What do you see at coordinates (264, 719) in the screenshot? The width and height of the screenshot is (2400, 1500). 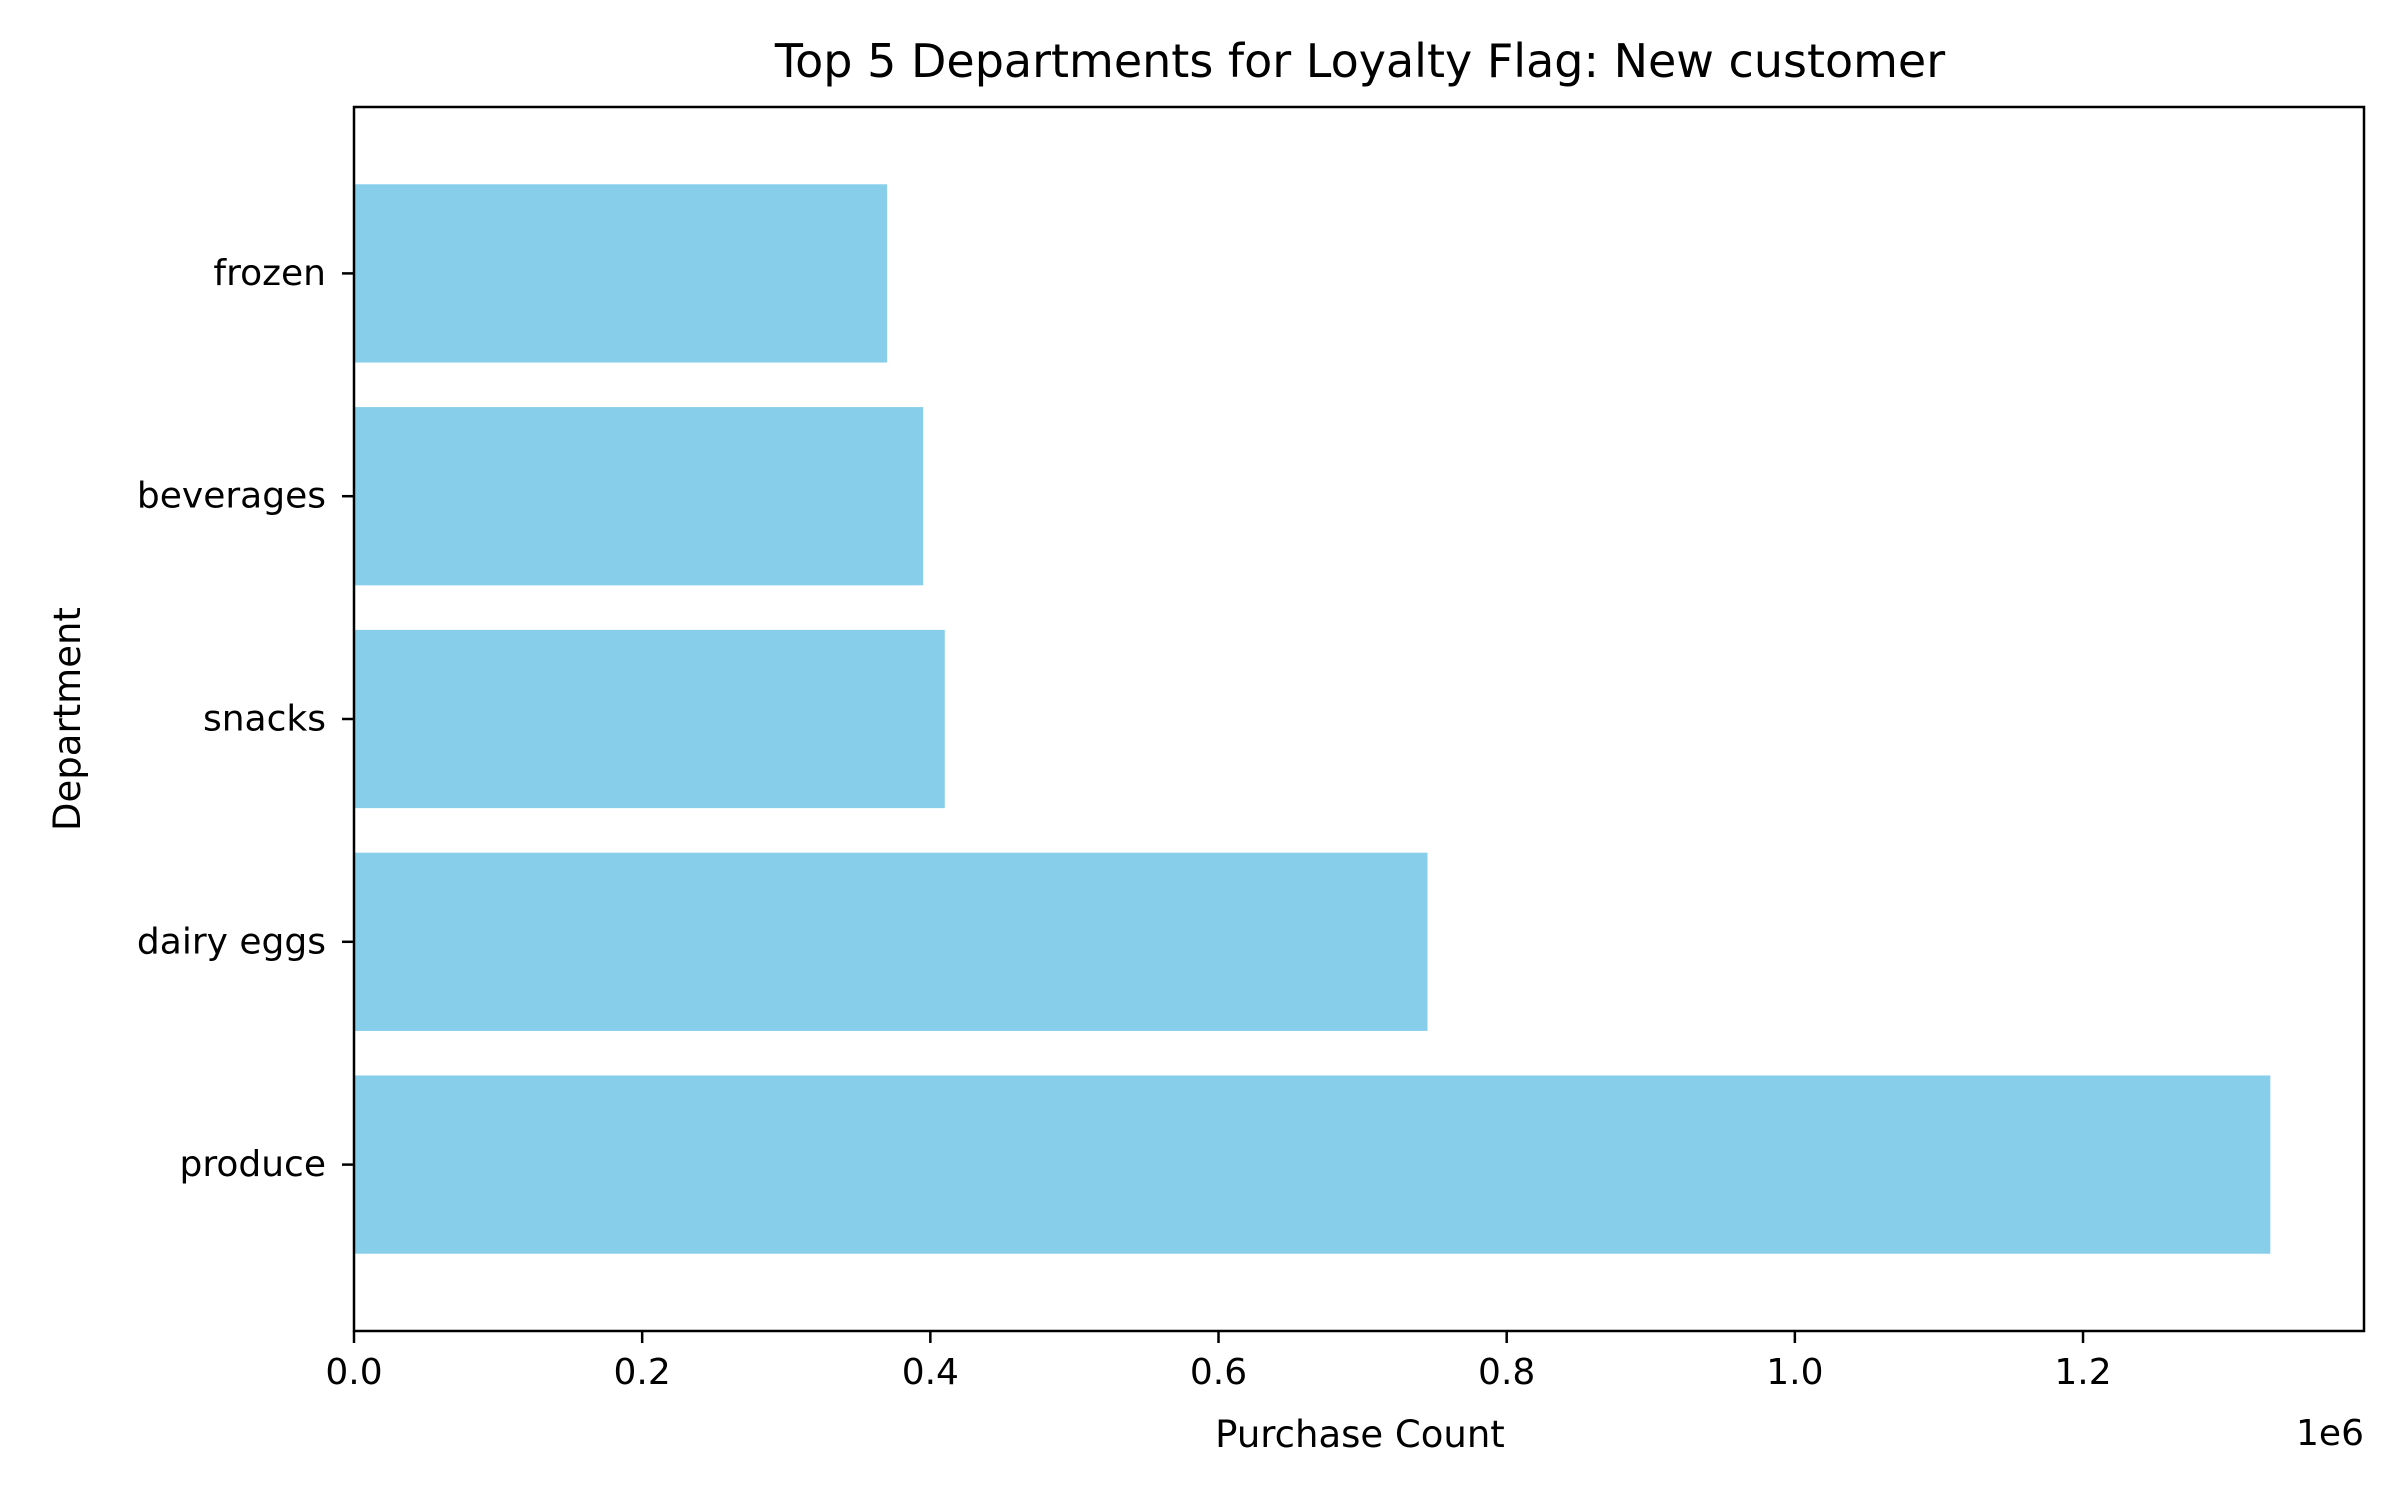 I see `y-tick-label: snacks` at bounding box center [264, 719].